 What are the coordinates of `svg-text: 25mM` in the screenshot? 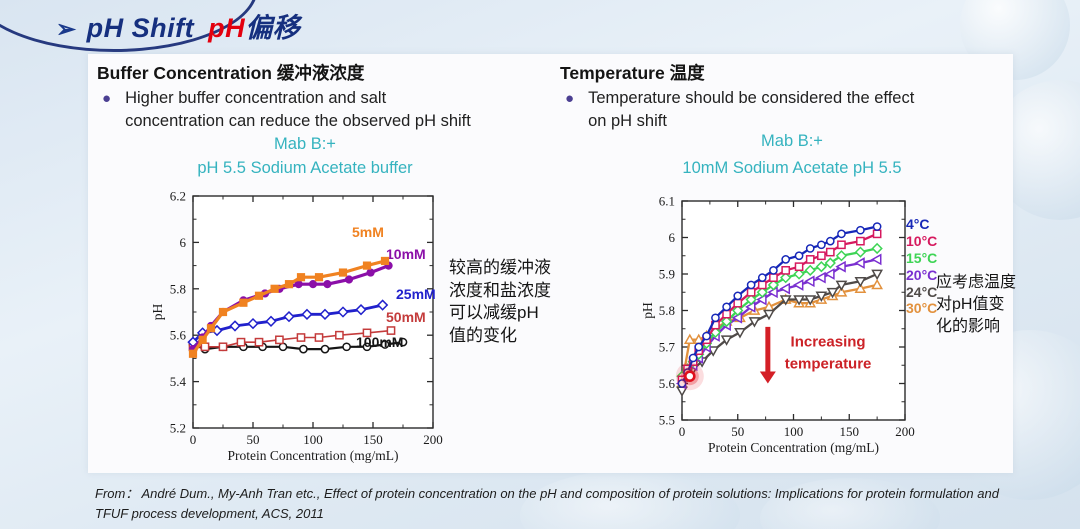 It's located at (416, 294).